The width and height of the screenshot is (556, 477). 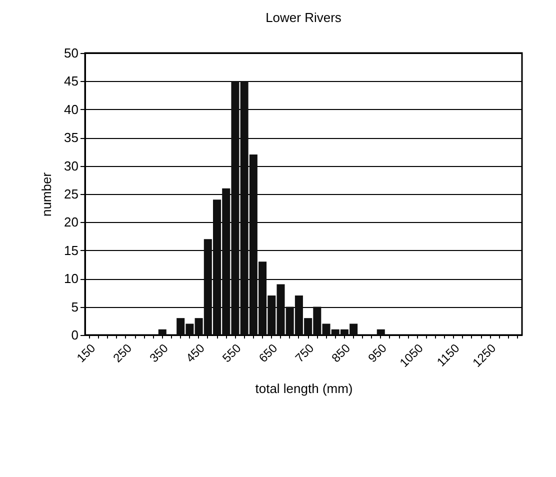 What do you see at coordinates (195, 353) in the screenshot?
I see `x-tick-label: 450` at bounding box center [195, 353].